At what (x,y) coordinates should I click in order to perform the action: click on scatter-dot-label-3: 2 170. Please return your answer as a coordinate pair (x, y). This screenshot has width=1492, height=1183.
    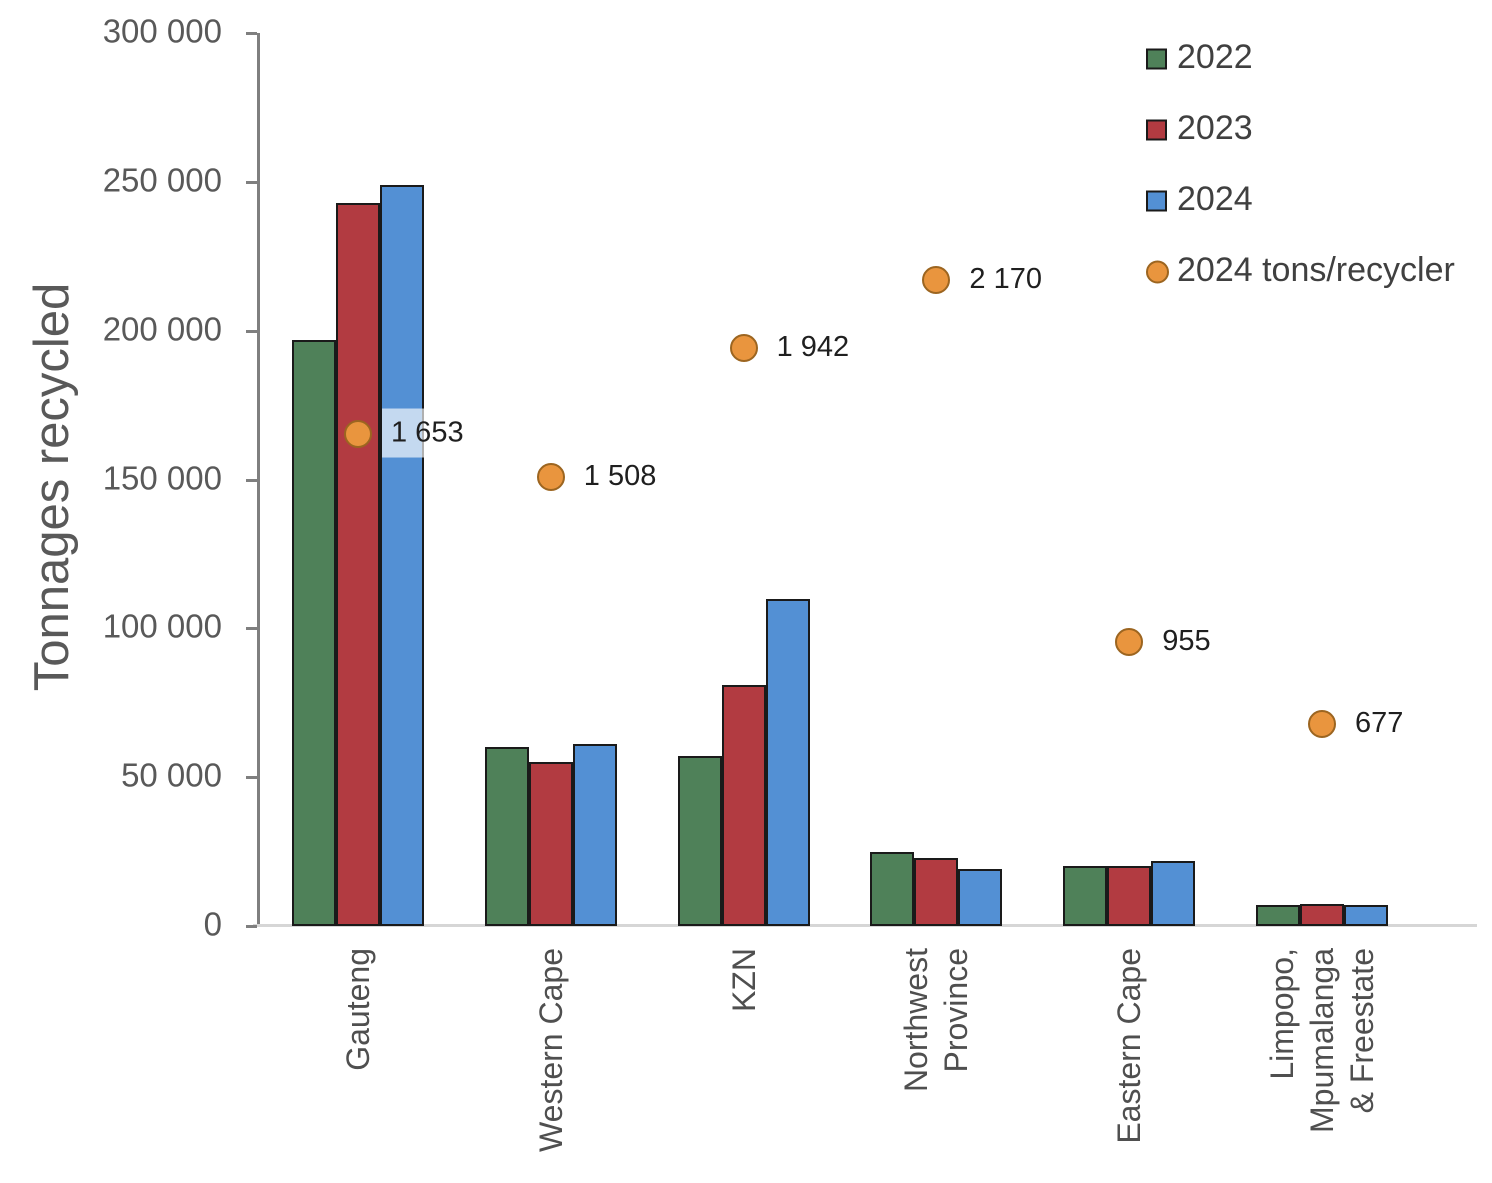
    Looking at the image, I should click on (1005, 278).